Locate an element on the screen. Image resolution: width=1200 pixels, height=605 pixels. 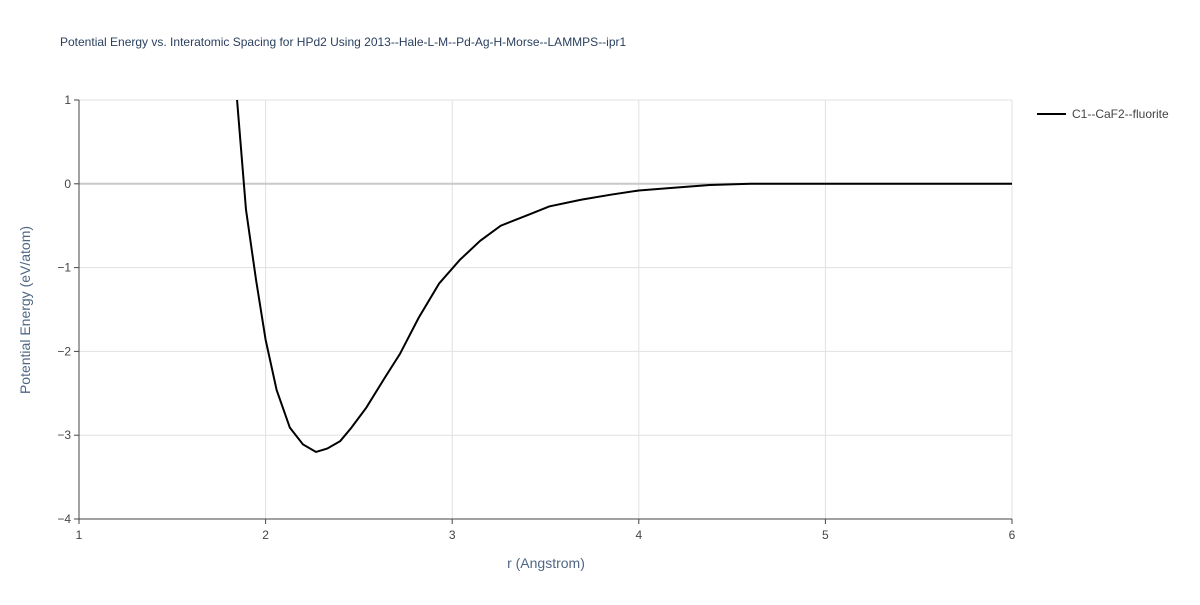
y-tick-label: −1 is located at coordinates (64, 268).